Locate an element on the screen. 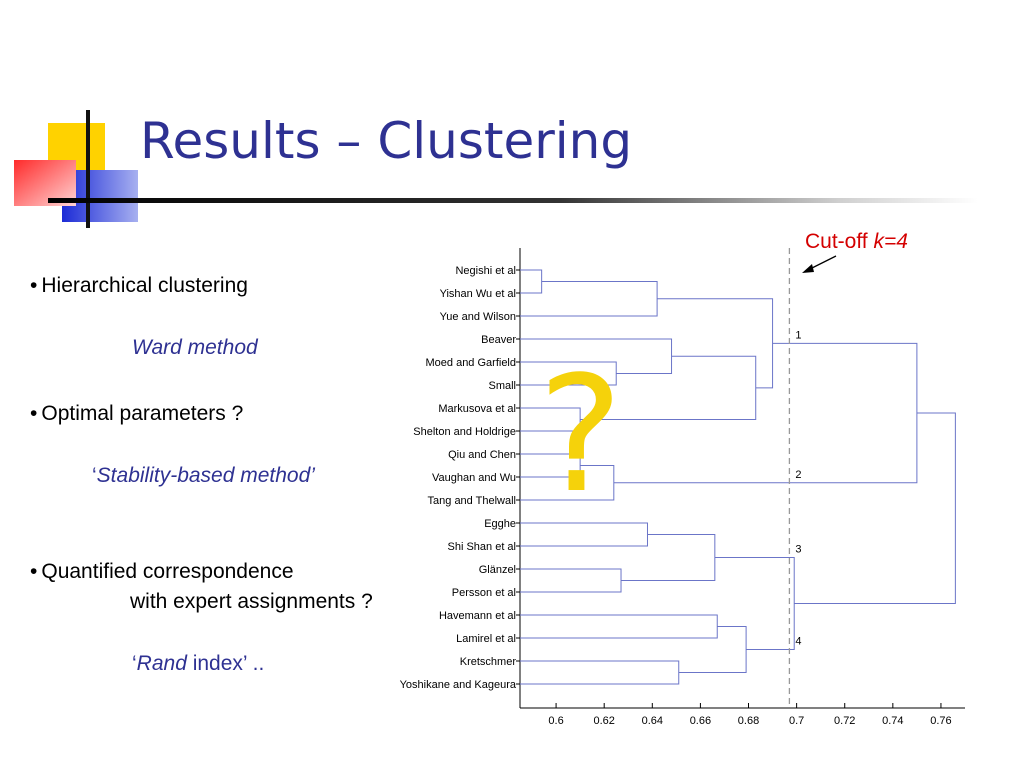 This screenshot has width=1024, height=768. leaf-label: Kretschmer is located at coordinates (488, 662).